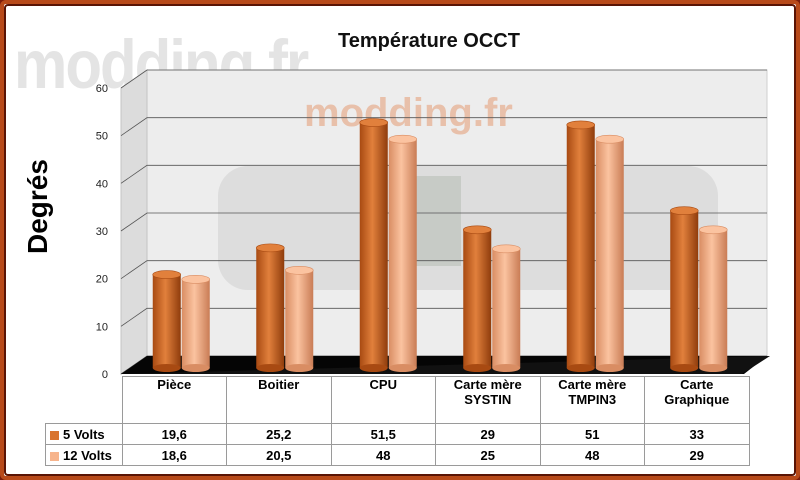 This screenshot has height=480, width=800. What do you see at coordinates (84, 400) in the screenshot?
I see `data-table-corner` at bounding box center [84, 400].